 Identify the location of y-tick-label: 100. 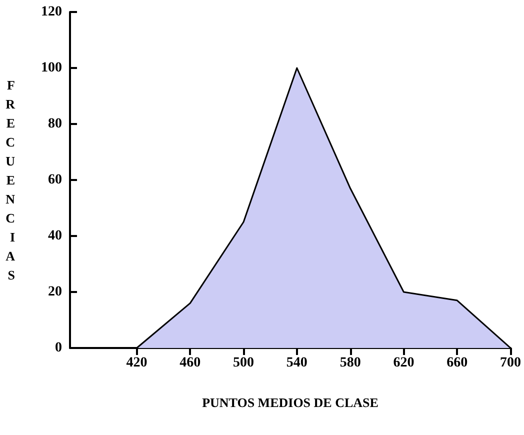
(51, 68).